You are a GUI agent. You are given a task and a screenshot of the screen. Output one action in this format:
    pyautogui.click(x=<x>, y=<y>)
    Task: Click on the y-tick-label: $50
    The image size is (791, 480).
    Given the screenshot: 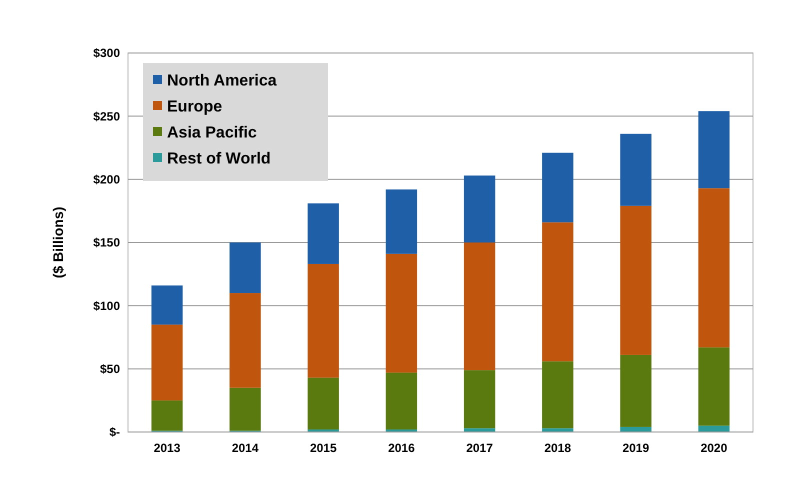 What is the action you would take?
    pyautogui.click(x=110, y=369)
    